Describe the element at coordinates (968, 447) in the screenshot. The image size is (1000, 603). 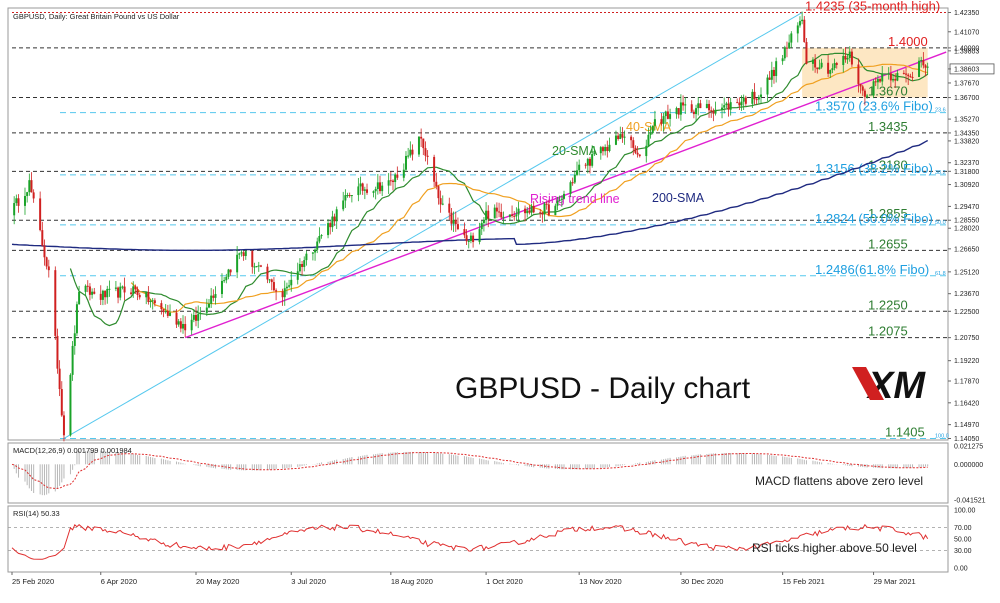
I see `macd-tick-label: 0.021275` at that location.